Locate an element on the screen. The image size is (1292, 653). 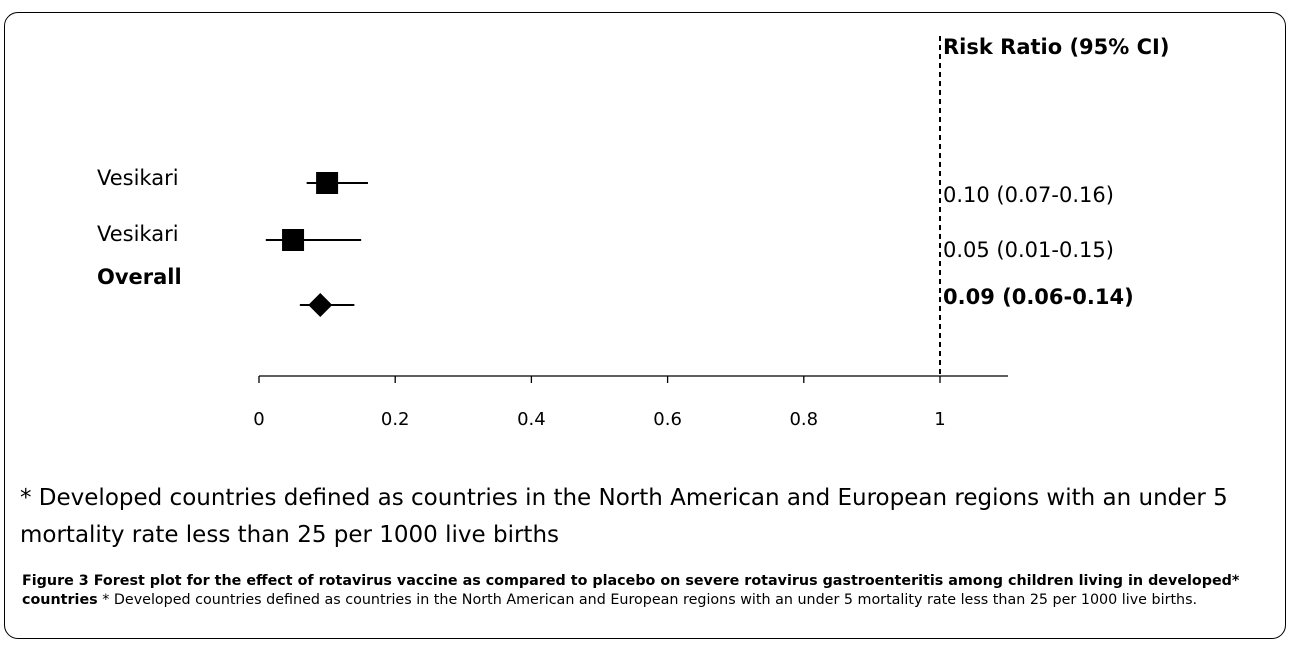
x-tick-label-2: 0.4 is located at coordinates (531, 419).